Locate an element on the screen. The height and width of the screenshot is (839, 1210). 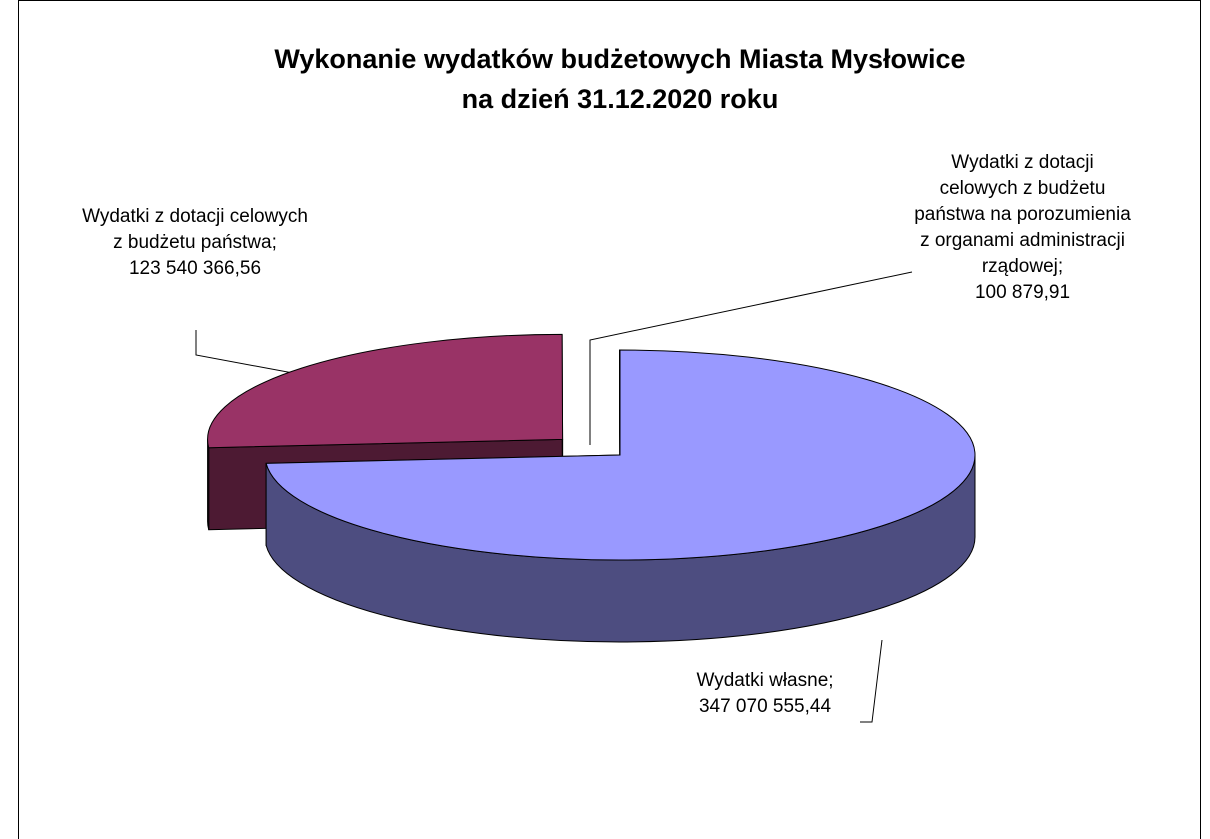
data-label: Wydatki własne; 347 070 555,44 is located at coordinates (765, 694).